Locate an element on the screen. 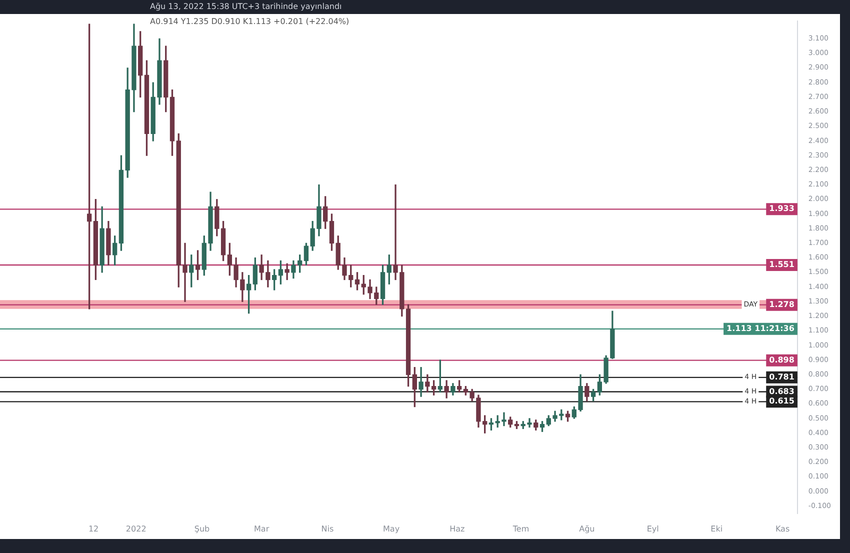  candlestick is located at coordinates (287, 271).